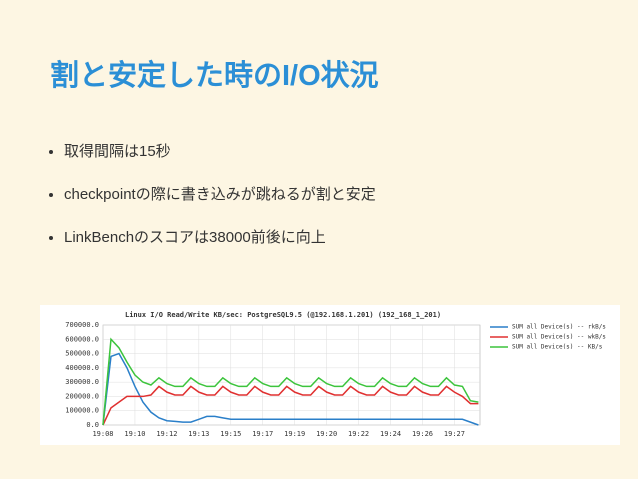 The width and height of the screenshot is (638, 479). What do you see at coordinates (358, 434) in the screenshot?
I see `x-tick-label: 19:22` at bounding box center [358, 434].